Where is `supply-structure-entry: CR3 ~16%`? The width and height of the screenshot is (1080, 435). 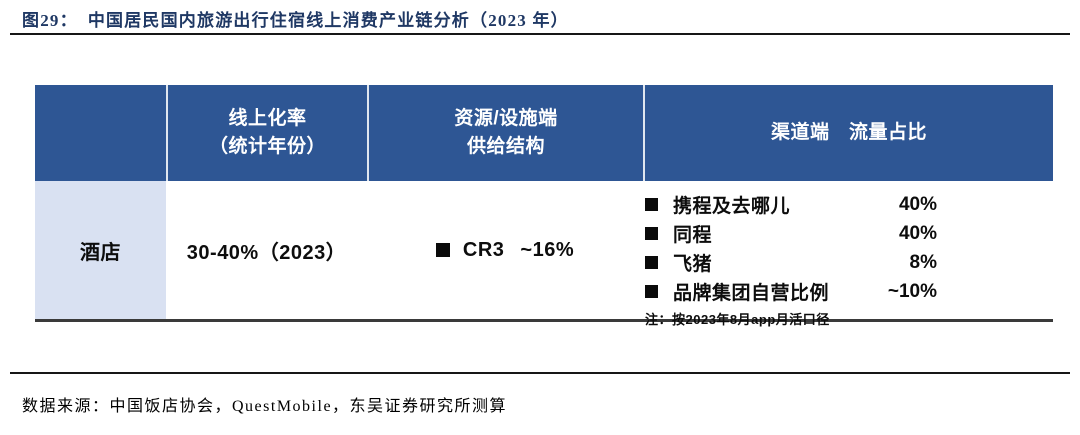
supply-structure-entry: CR3 ~16% is located at coordinates (505, 250).